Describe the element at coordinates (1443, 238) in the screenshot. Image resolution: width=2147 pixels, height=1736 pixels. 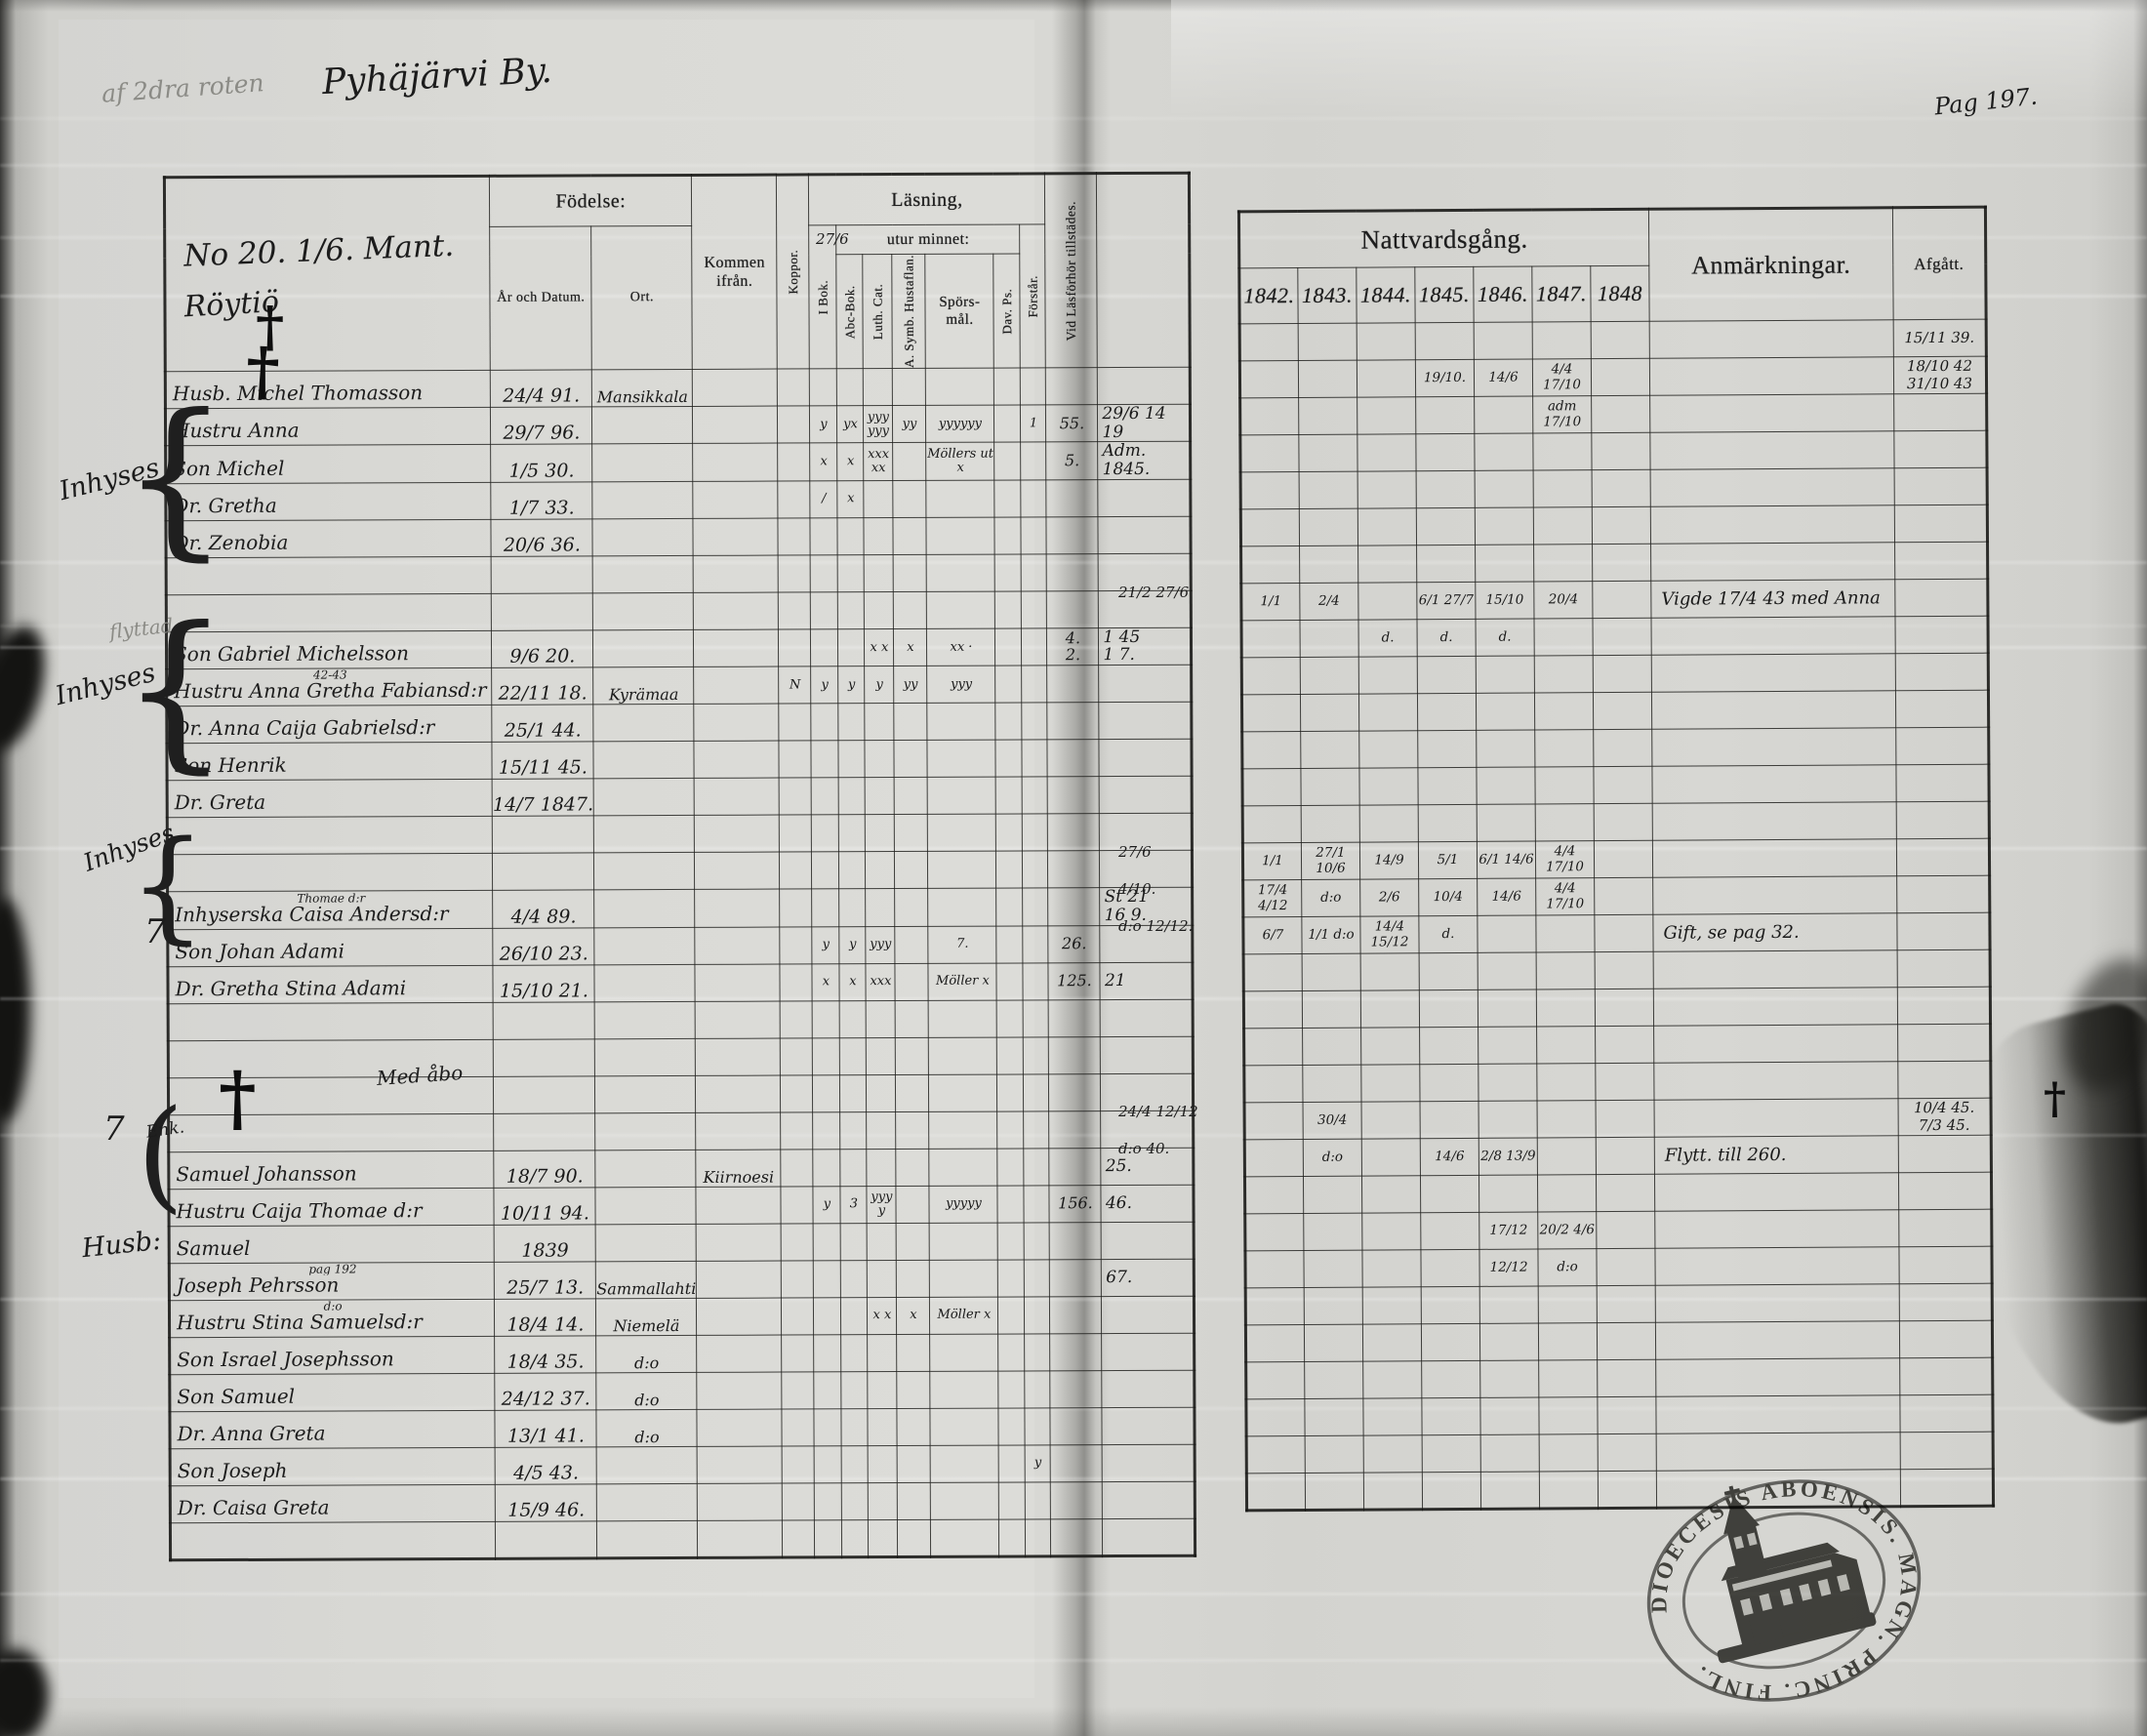
I see `header-nattvardsgang: Nattvardsgång.` at that location.